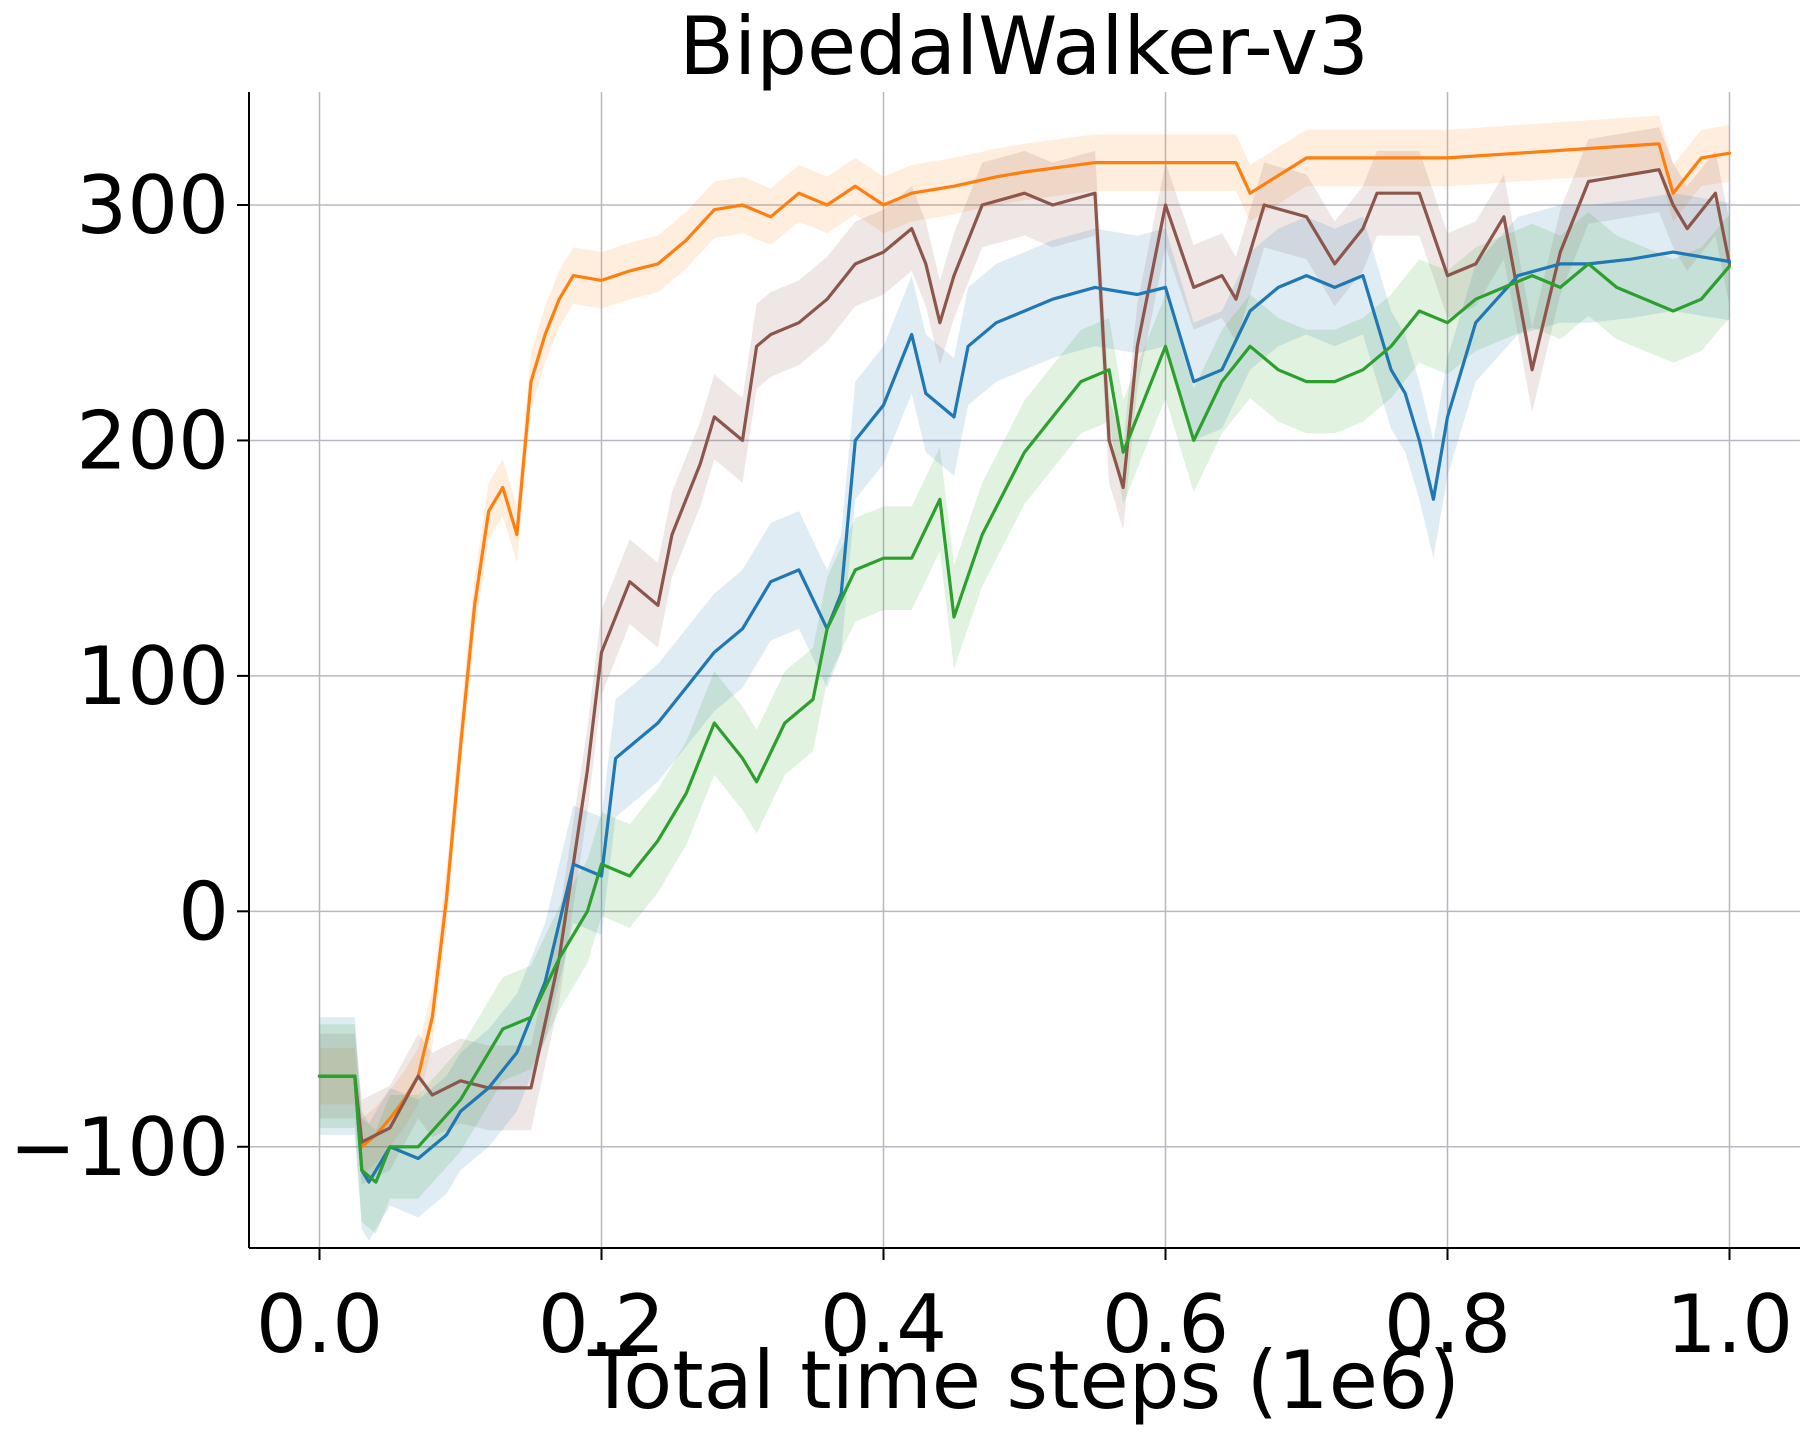 The image size is (1808, 1433). Describe the element at coordinates (1023, 1380) in the screenshot. I see `x-axis-label: Total time steps (1e6)` at that location.